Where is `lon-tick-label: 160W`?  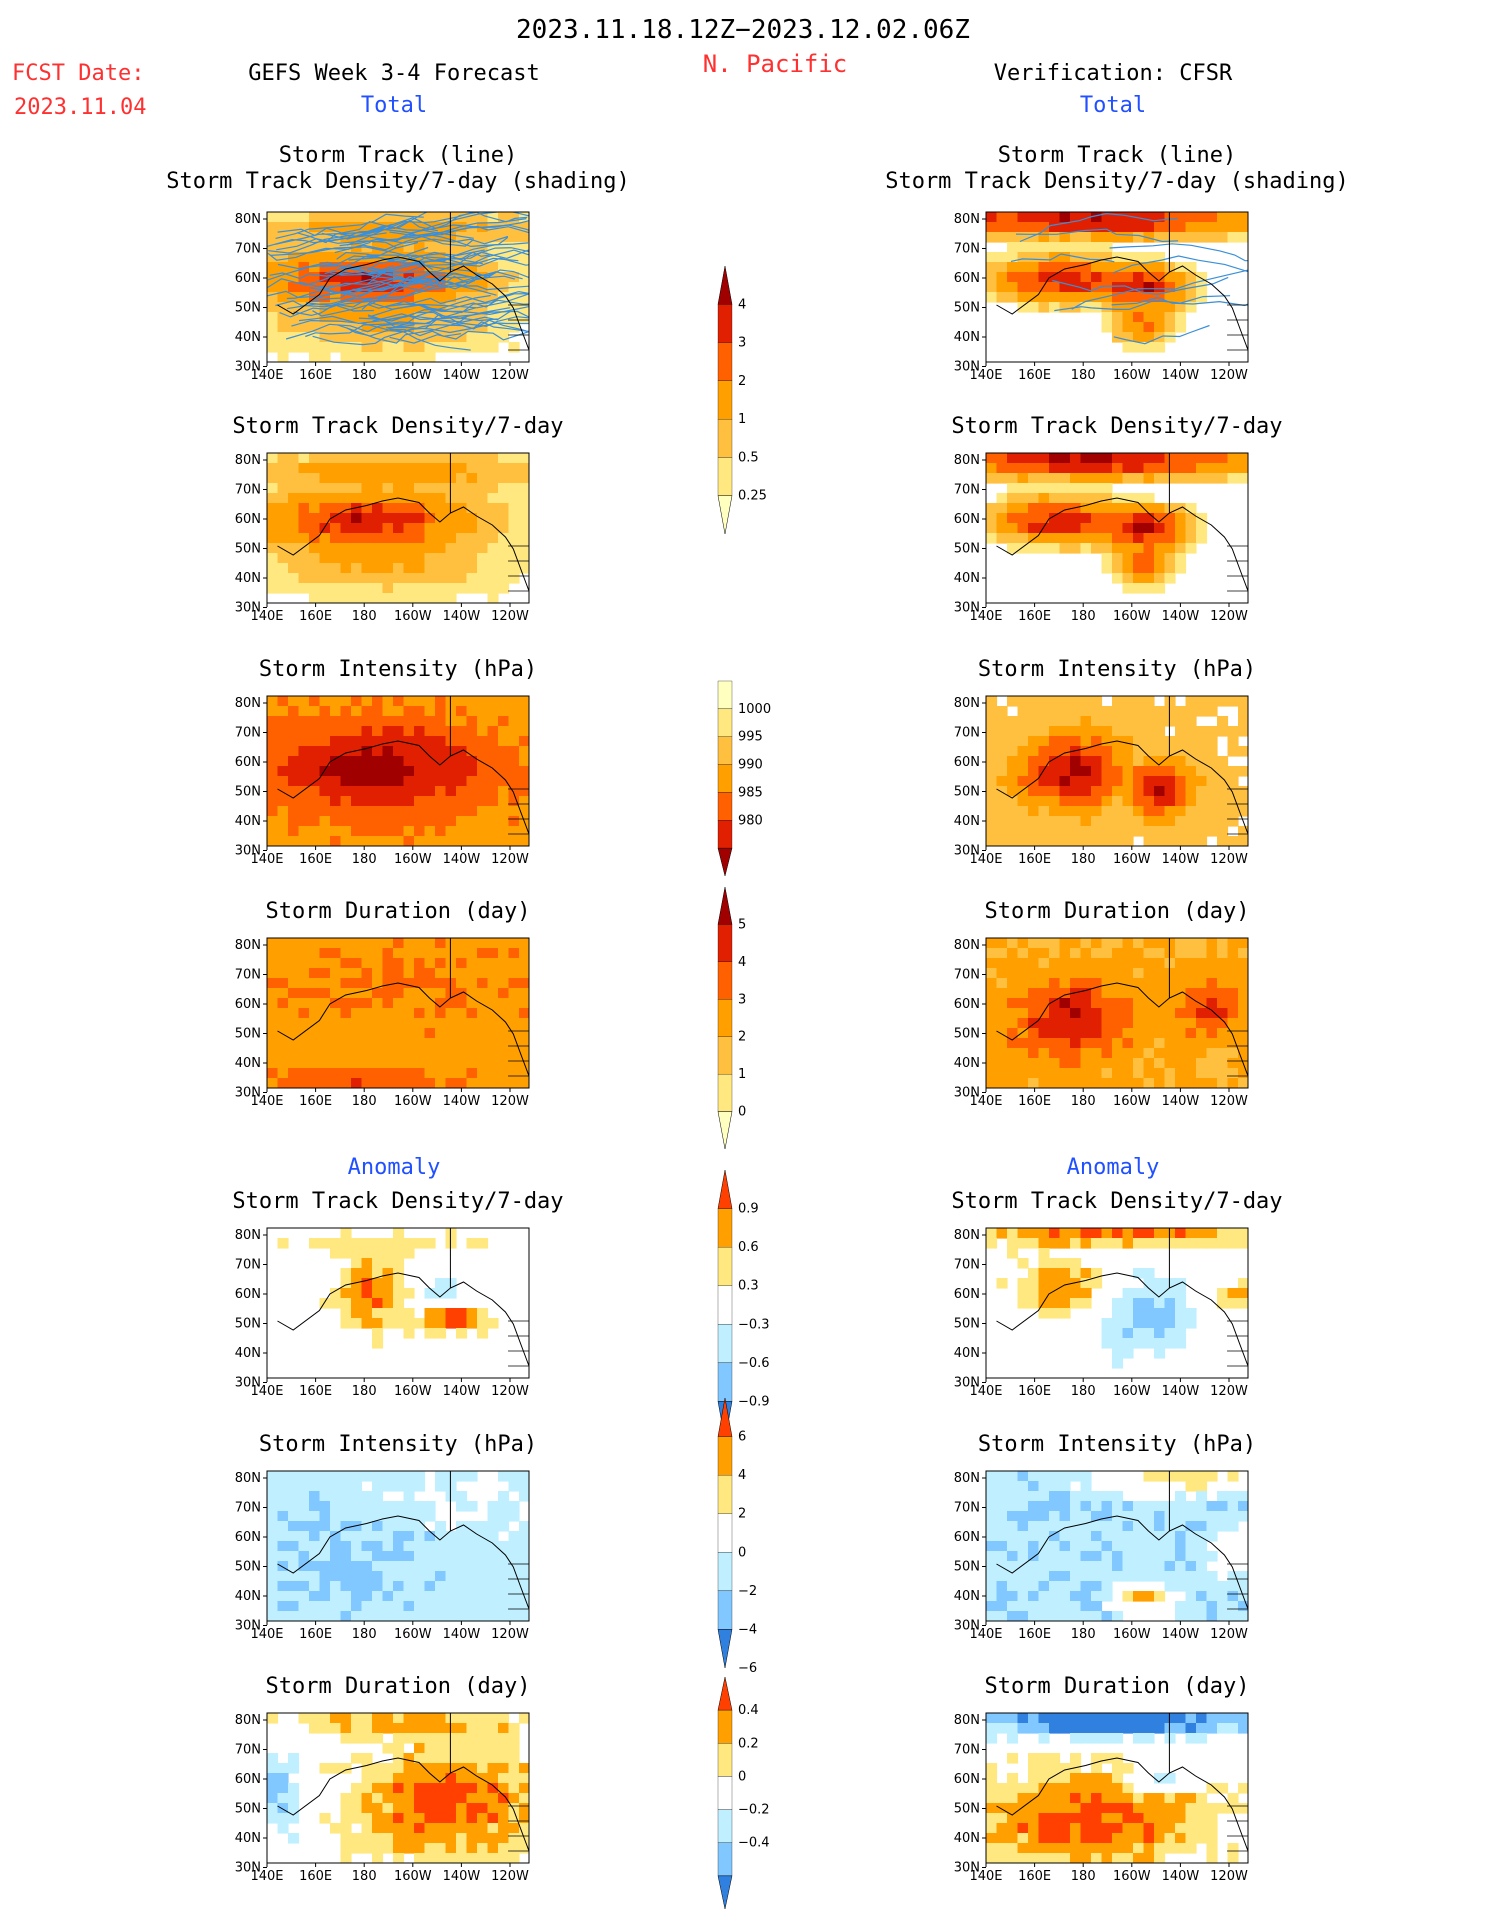 lon-tick-label: 160W is located at coordinates (1132, 1876).